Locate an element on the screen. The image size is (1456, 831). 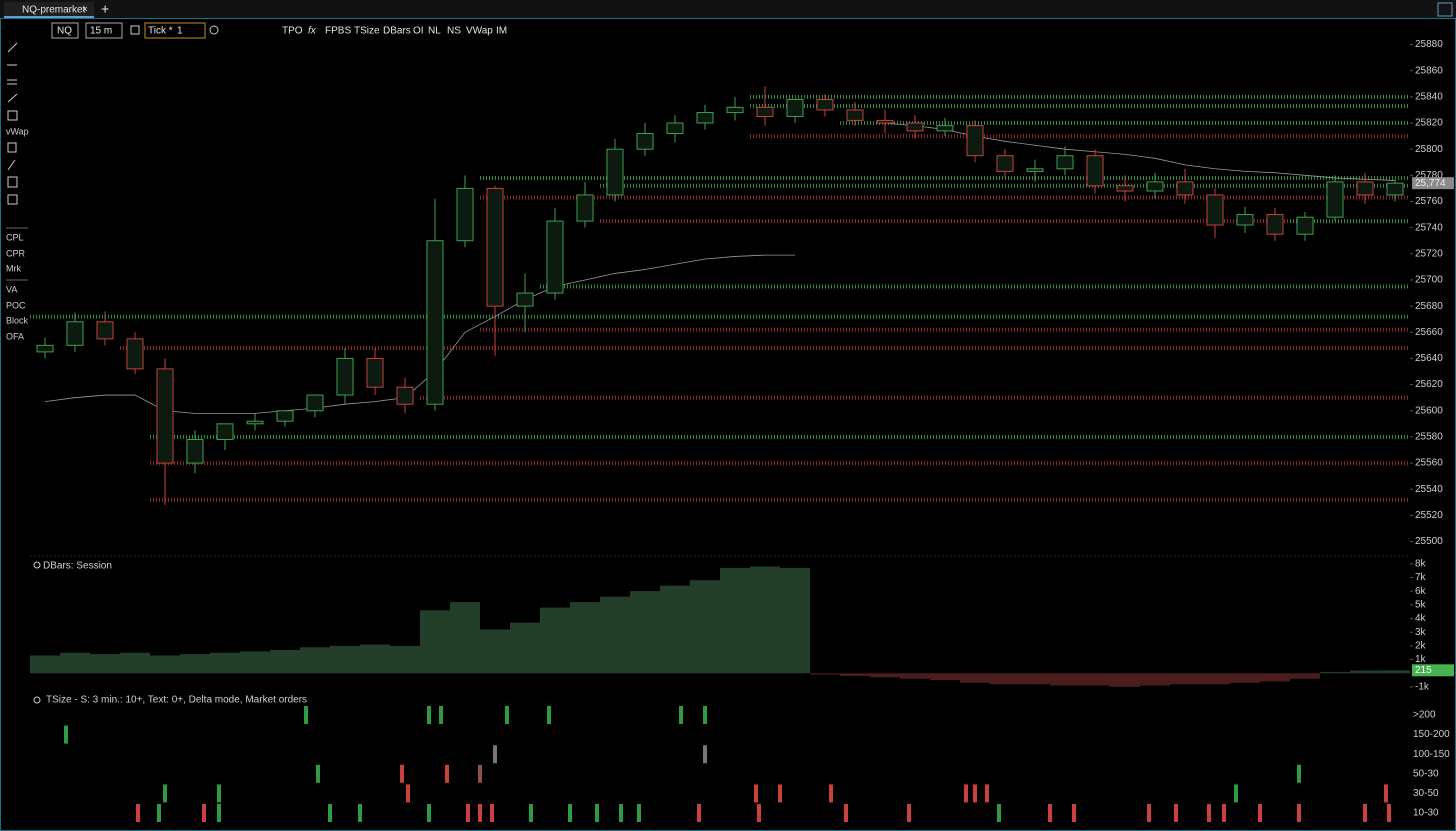
y-tick-label: -1k is located at coordinates (1422, 687).